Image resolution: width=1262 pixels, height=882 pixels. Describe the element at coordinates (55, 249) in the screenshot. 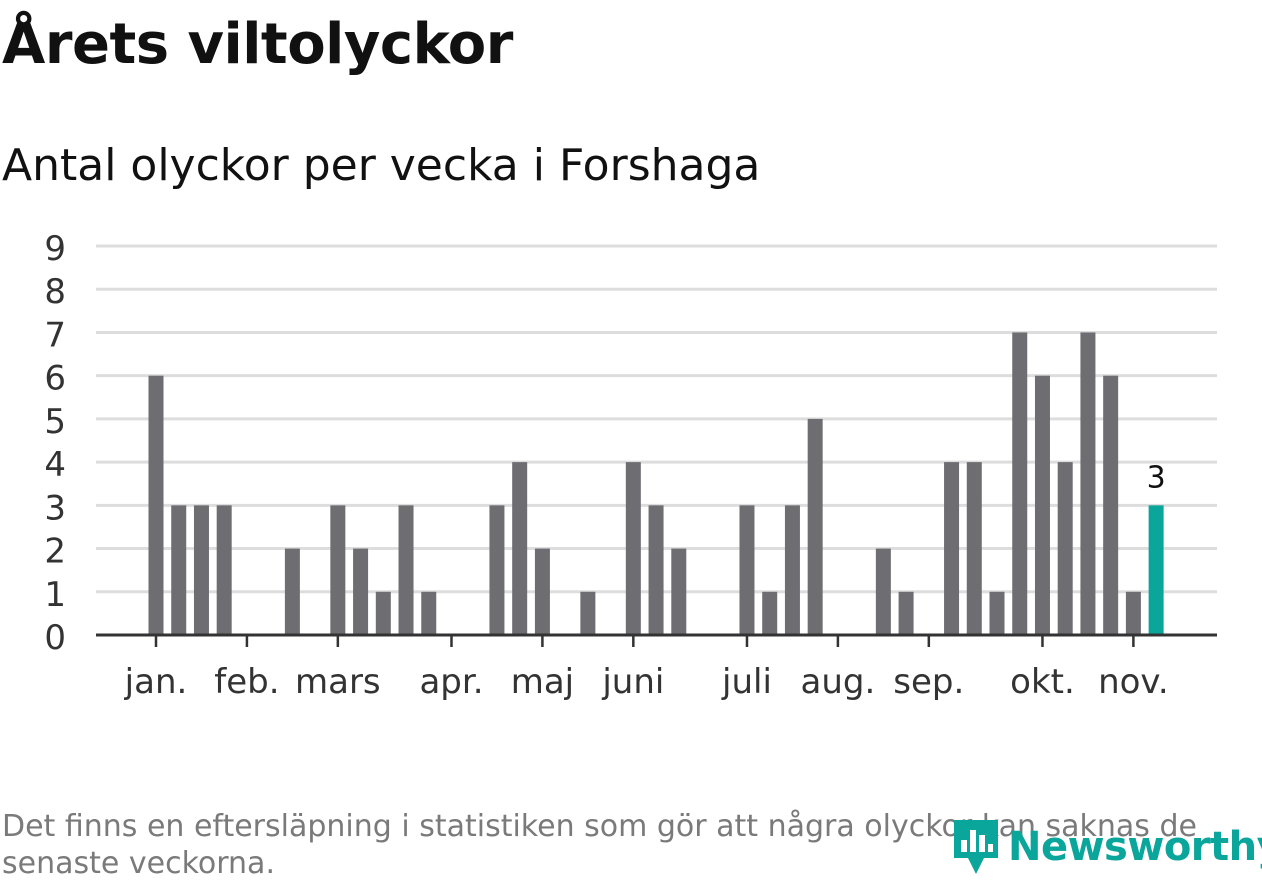

I see `y-tick-label: 9` at that location.